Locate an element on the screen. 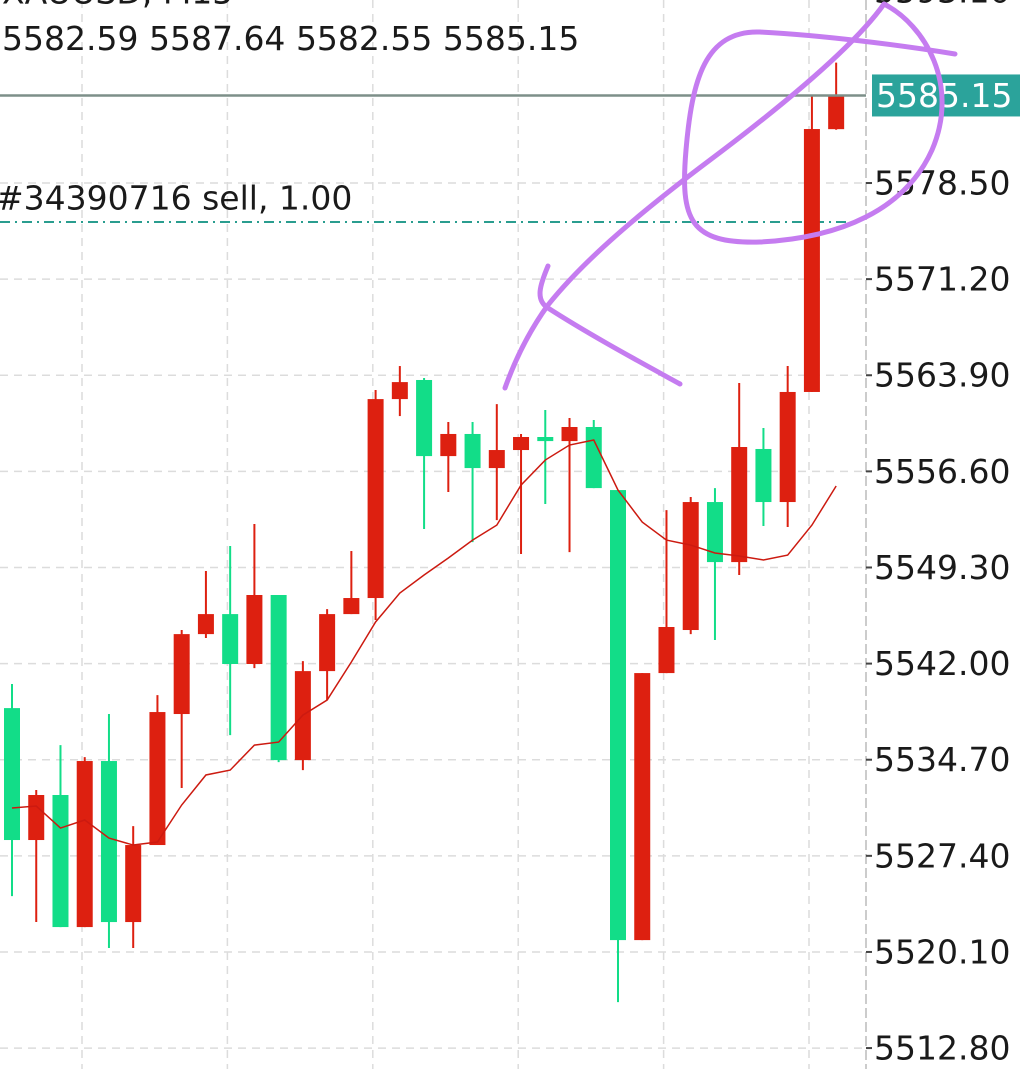 The height and width of the screenshot is (1069, 1022). low-value: 5582.55 is located at coordinates (364, 38).